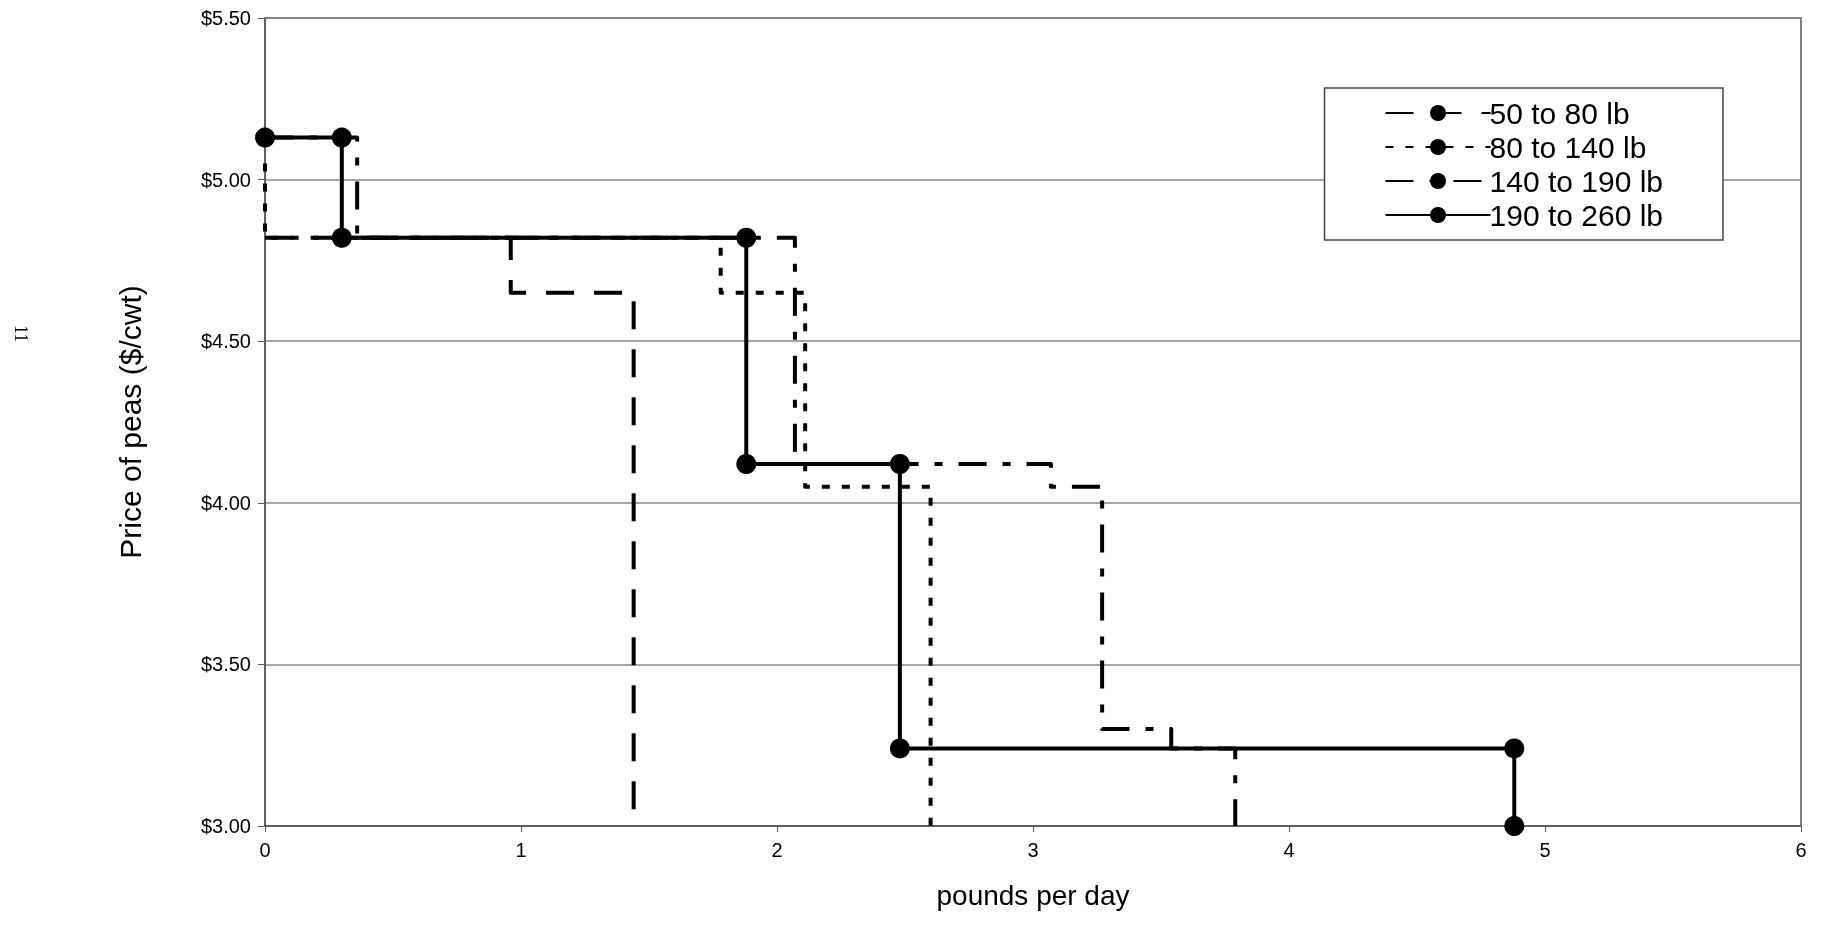 The height and width of the screenshot is (940, 1825). Describe the element at coordinates (777, 850) in the screenshot. I see `x-tick-label: 2` at that location.